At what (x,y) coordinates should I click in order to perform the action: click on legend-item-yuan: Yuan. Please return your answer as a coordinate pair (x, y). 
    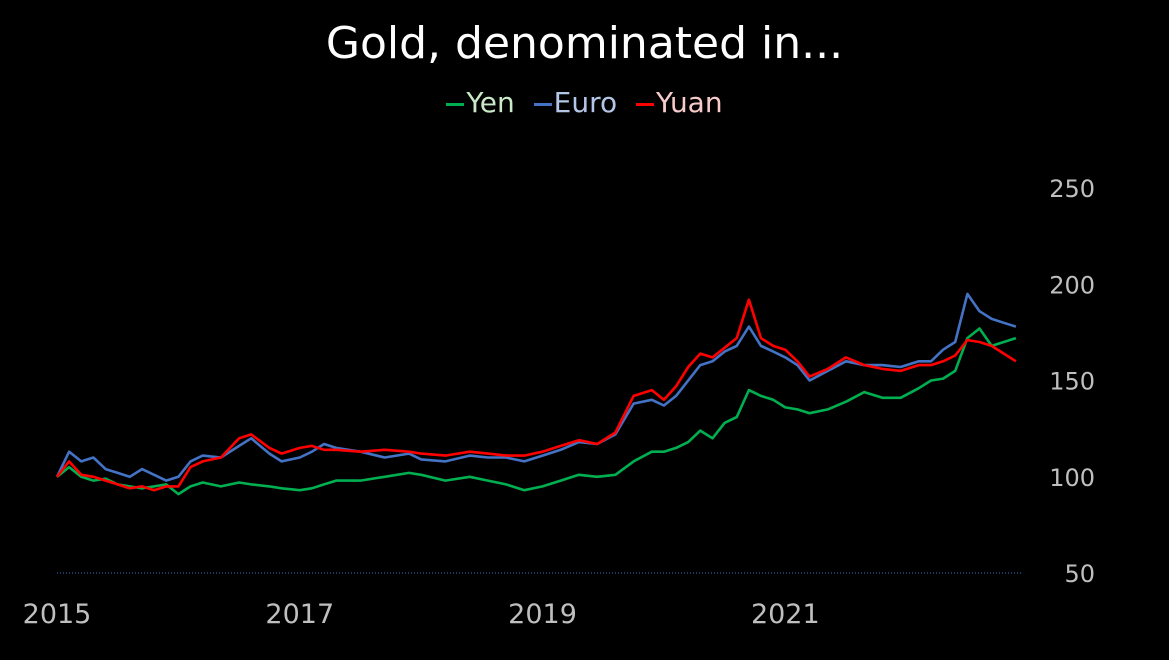
    Looking at the image, I should click on (679, 102).